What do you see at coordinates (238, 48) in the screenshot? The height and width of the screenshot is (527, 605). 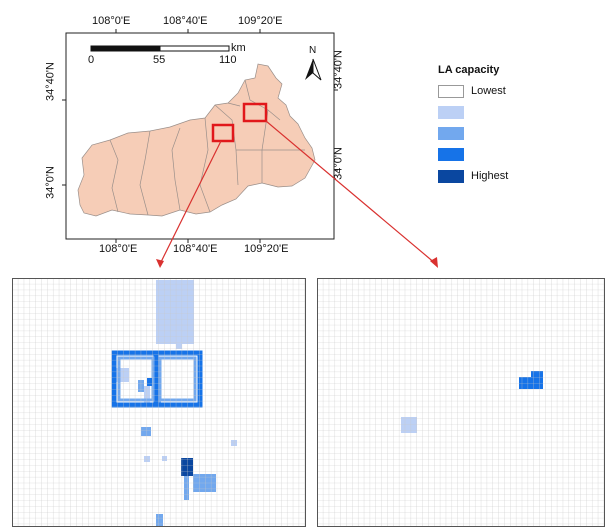 I see `scale-unit: km` at bounding box center [238, 48].